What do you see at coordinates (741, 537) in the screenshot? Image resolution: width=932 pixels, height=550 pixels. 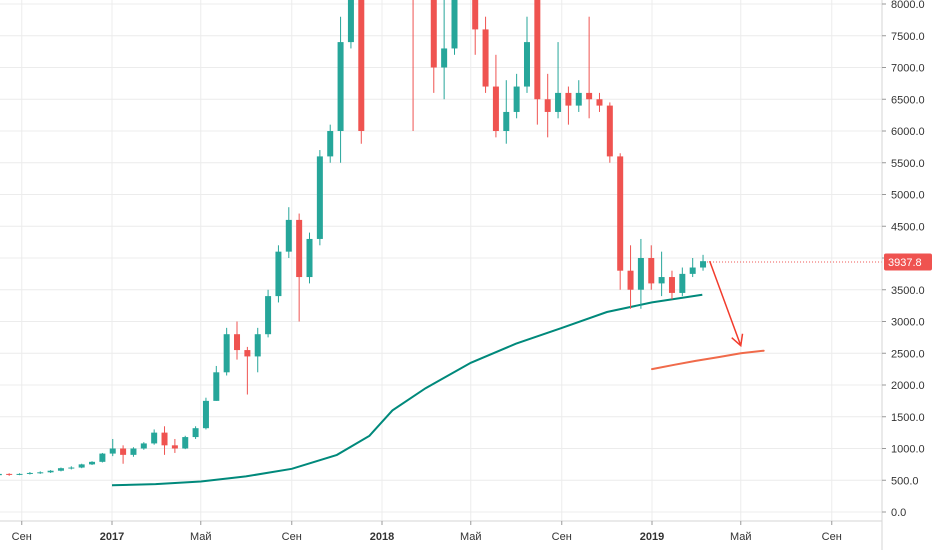 I see `x-tick-label: Май` at bounding box center [741, 537].